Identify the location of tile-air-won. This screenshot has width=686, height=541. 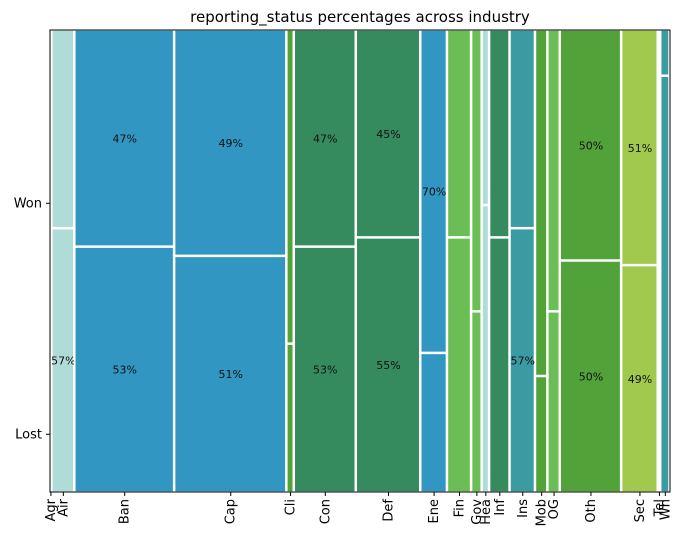
(63, 129).